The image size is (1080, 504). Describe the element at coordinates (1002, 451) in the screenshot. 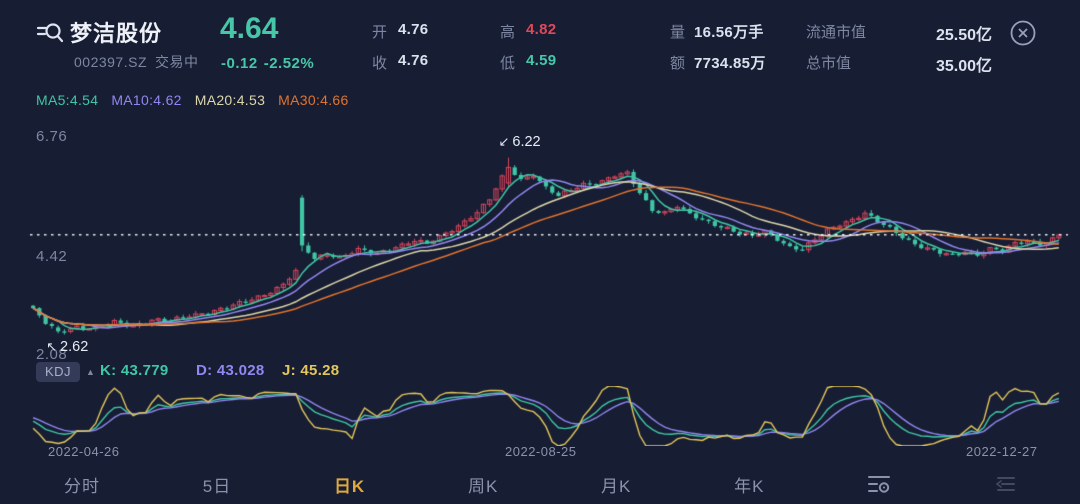

I see `x-axis-date-end: 2022-12-27` at that location.